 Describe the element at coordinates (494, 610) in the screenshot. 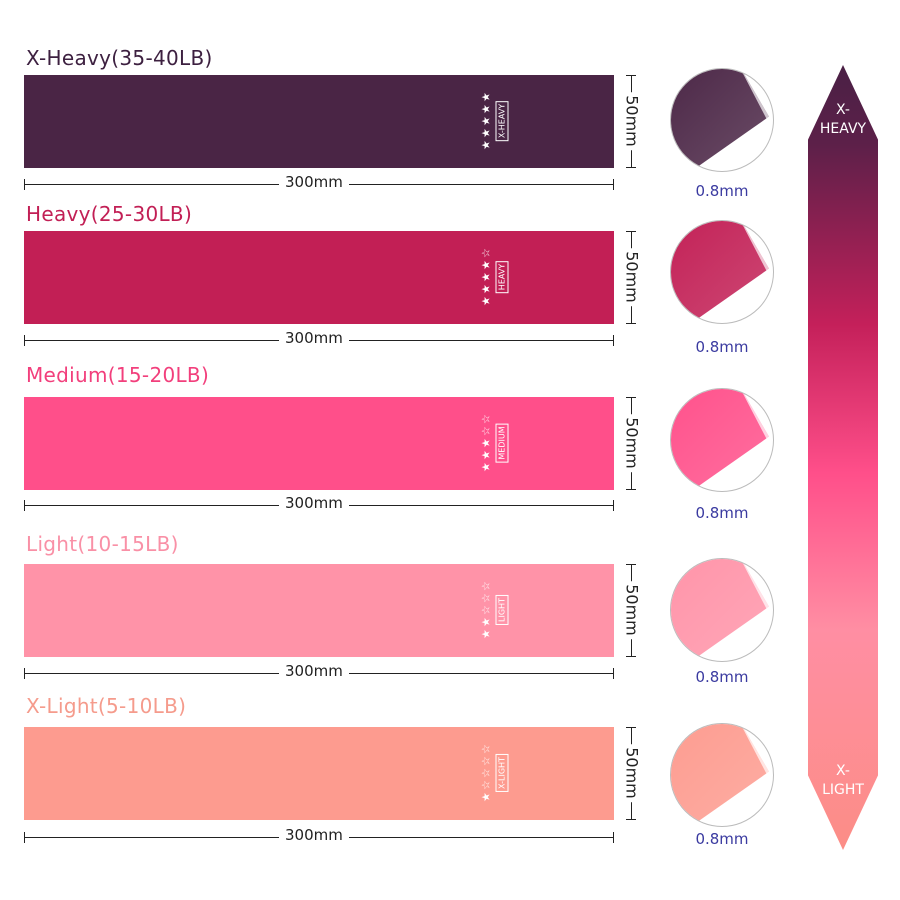

I see `band-tag-content: ★ ★ ☆ ☆ ☆ LIGHT` at that location.